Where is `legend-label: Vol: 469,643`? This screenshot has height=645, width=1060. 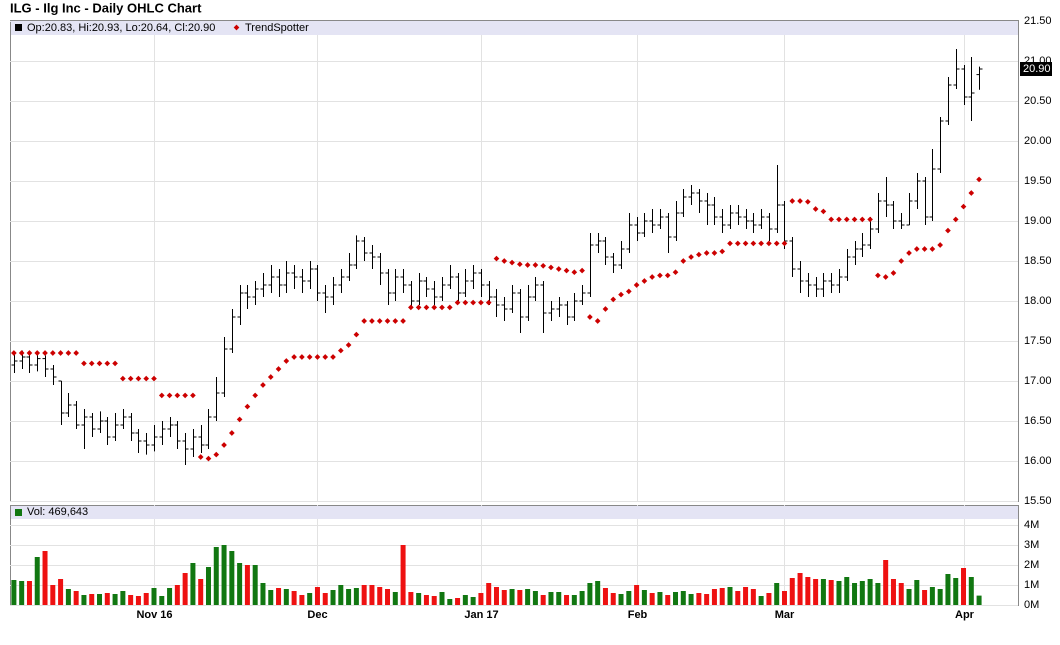 legend-label: Vol: 469,643 is located at coordinates (57, 512).